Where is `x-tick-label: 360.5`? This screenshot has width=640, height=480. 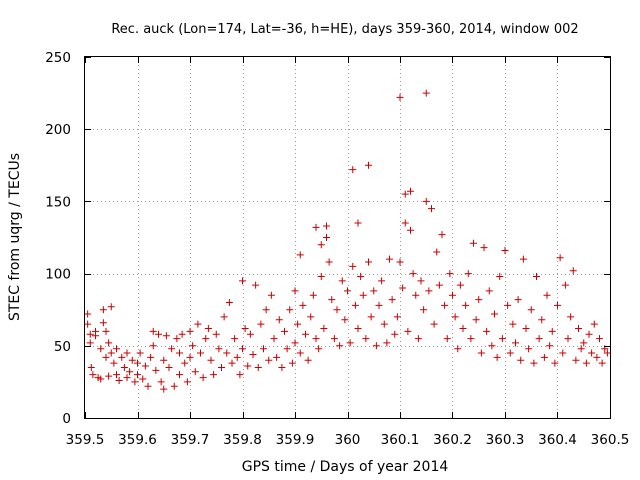
x-tick-label: 360.5 is located at coordinates (610, 440).